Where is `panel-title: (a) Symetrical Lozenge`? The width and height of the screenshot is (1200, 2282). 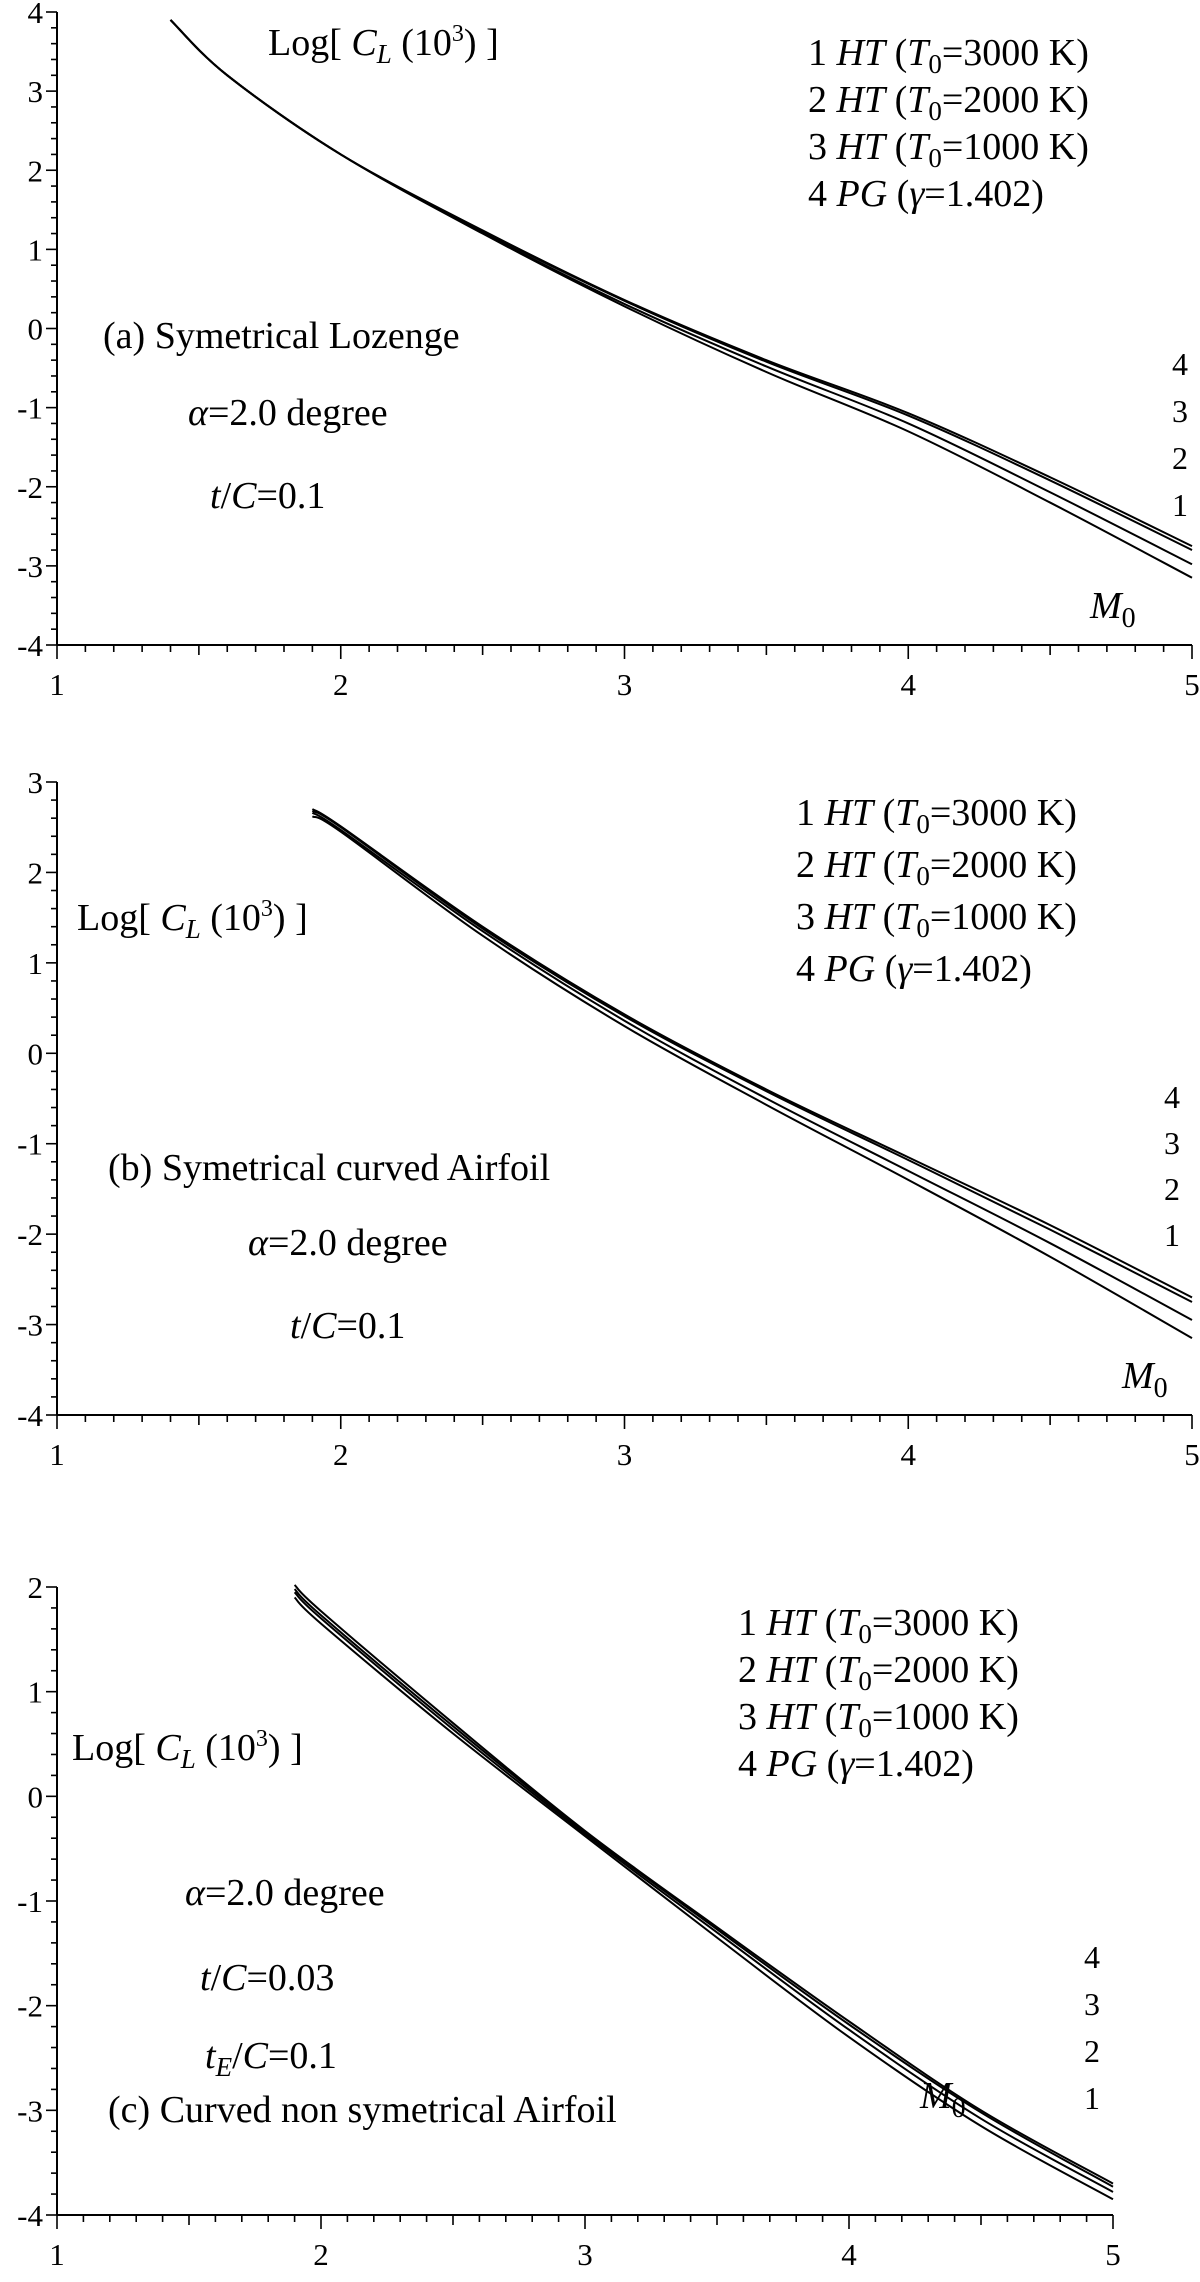
panel-title: (a) Symetrical Lozenge is located at coordinates (281, 336).